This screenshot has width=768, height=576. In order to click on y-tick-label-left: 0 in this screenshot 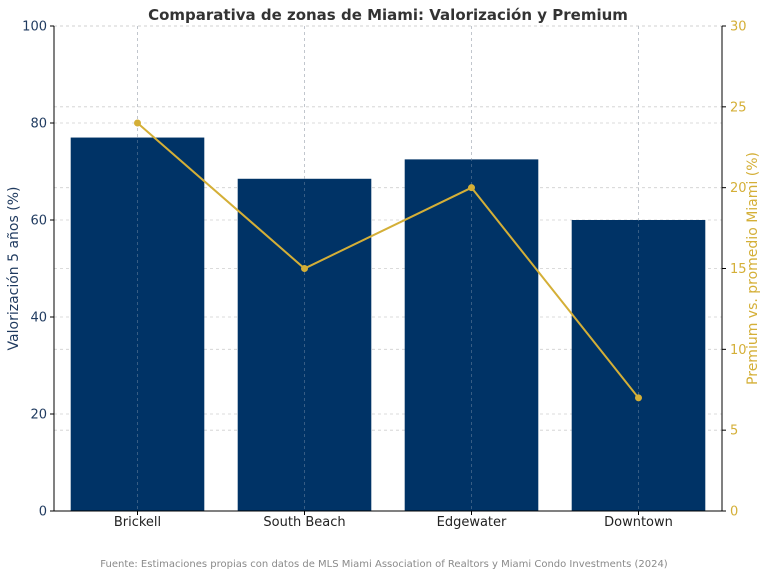, I will do `click(43, 512)`.